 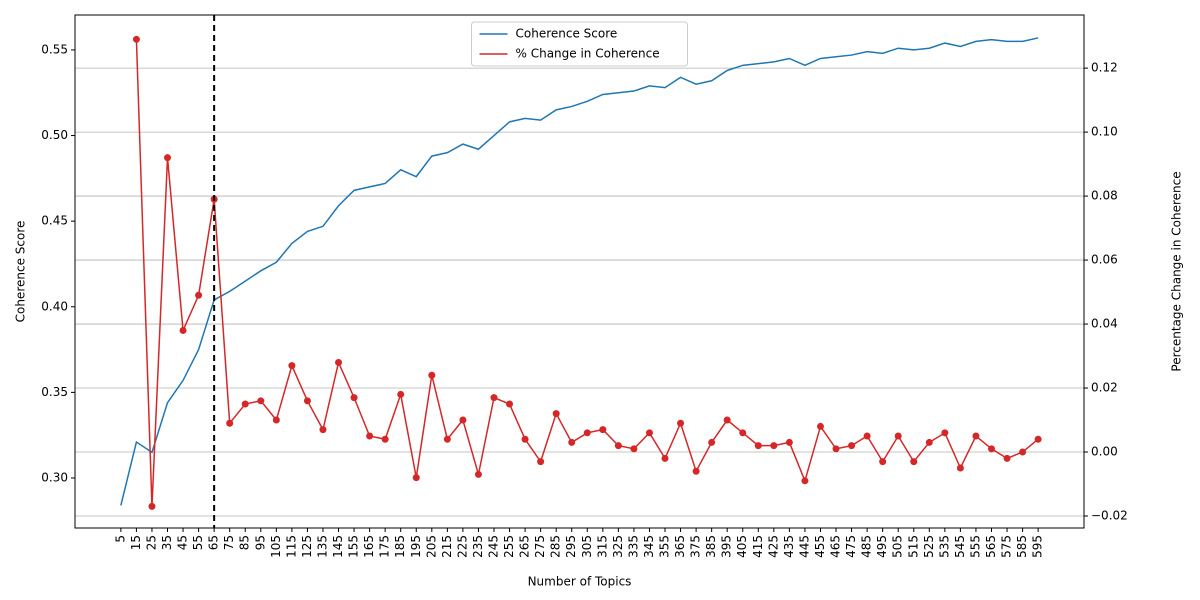 What do you see at coordinates (913, 546) in the screenshot?
I see `x-tick-label: 515` at bounding box center [913, 546].